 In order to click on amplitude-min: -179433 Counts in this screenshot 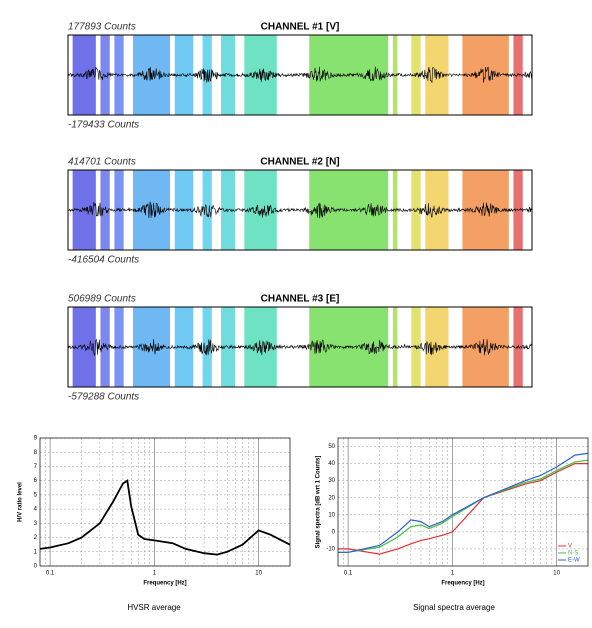, I will do `click(103, 125)`.